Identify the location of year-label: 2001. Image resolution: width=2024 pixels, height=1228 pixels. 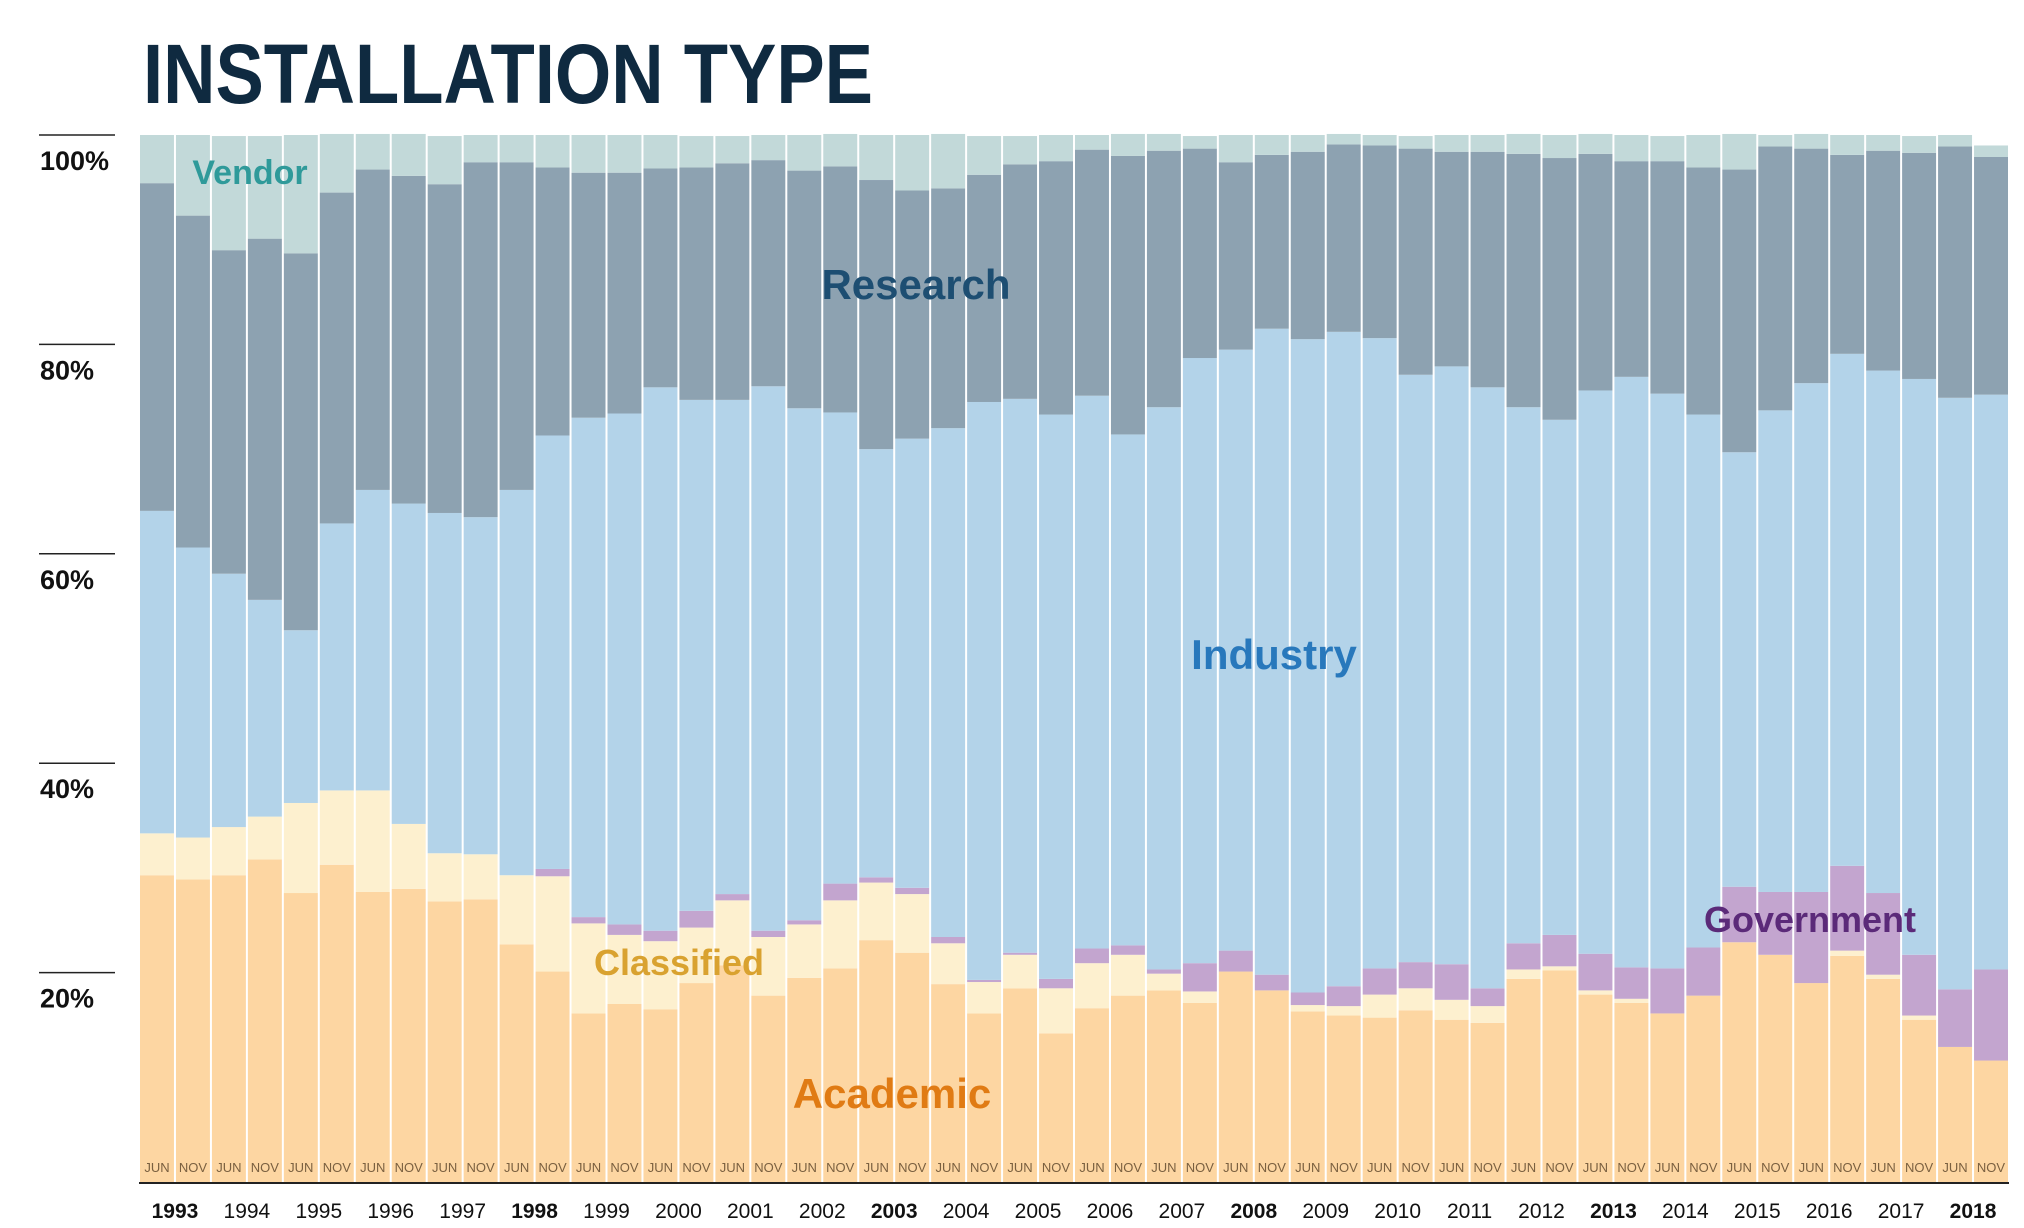
(750, 1211).